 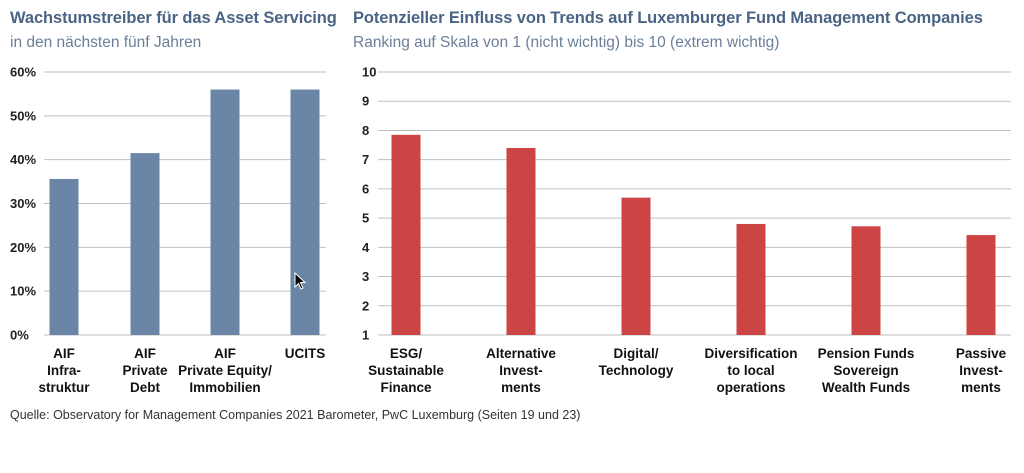 I want to click on left-ytick-label: 50%, so click(x=23, y=115).